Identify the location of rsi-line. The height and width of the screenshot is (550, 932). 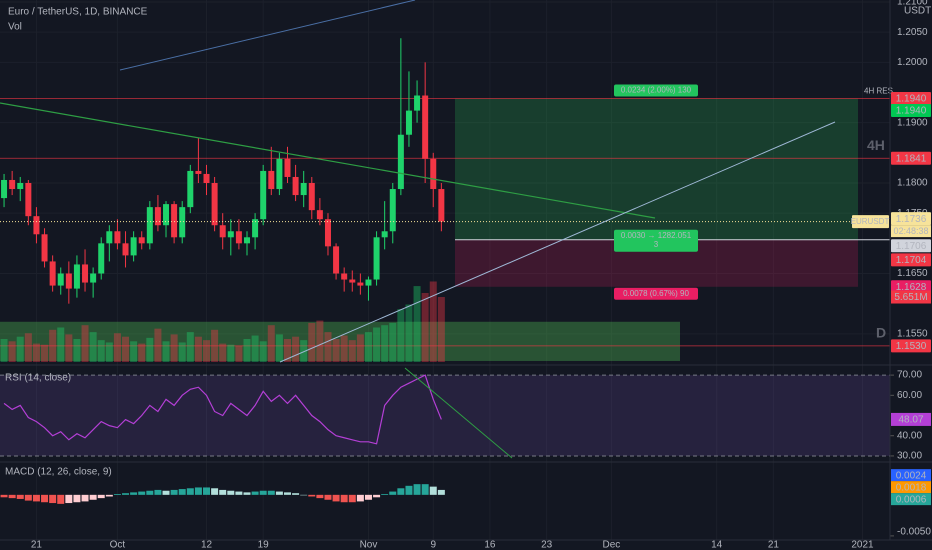
(222, 409).